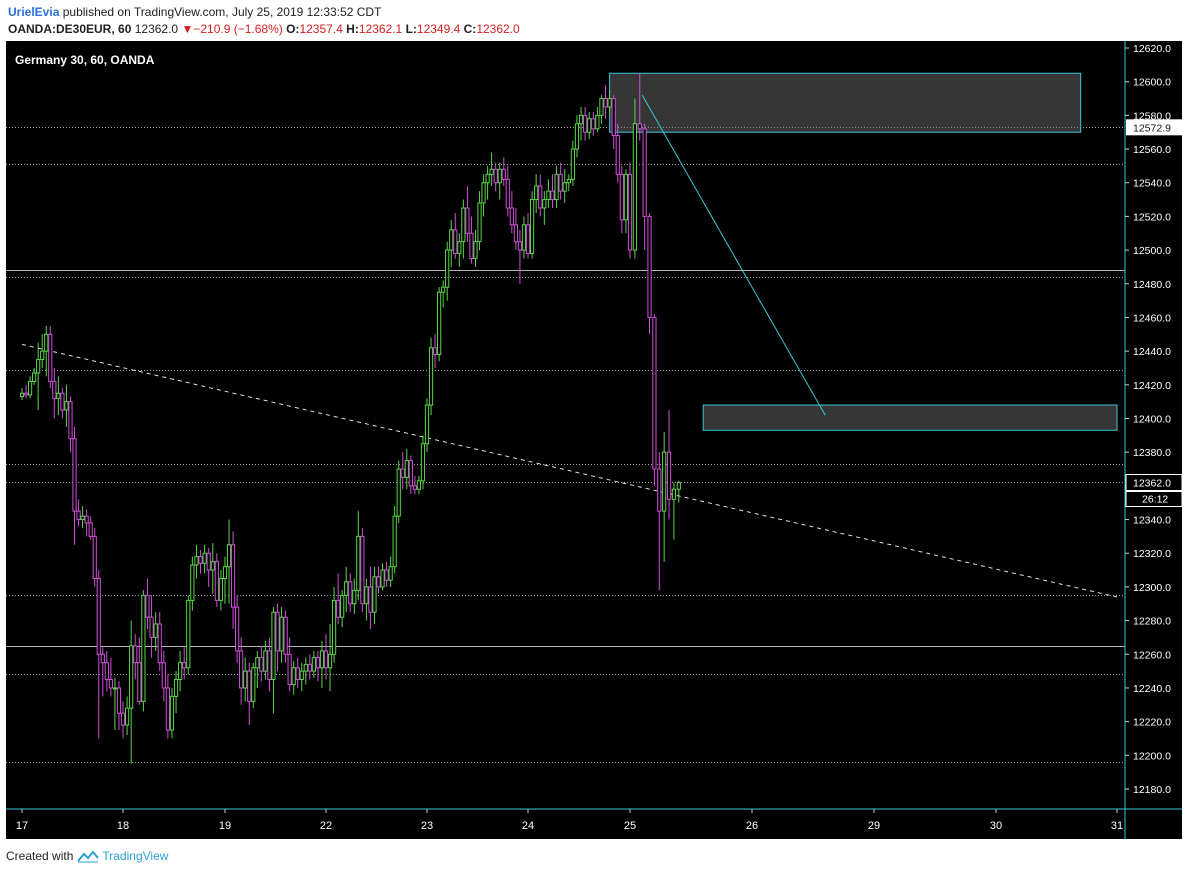 The height and width of the screenshot is (874, 1188). What do you see at coordinates (996, 826) in the screenshot?
I see `time-tick-label: 30` at bounding box center [996, 826].